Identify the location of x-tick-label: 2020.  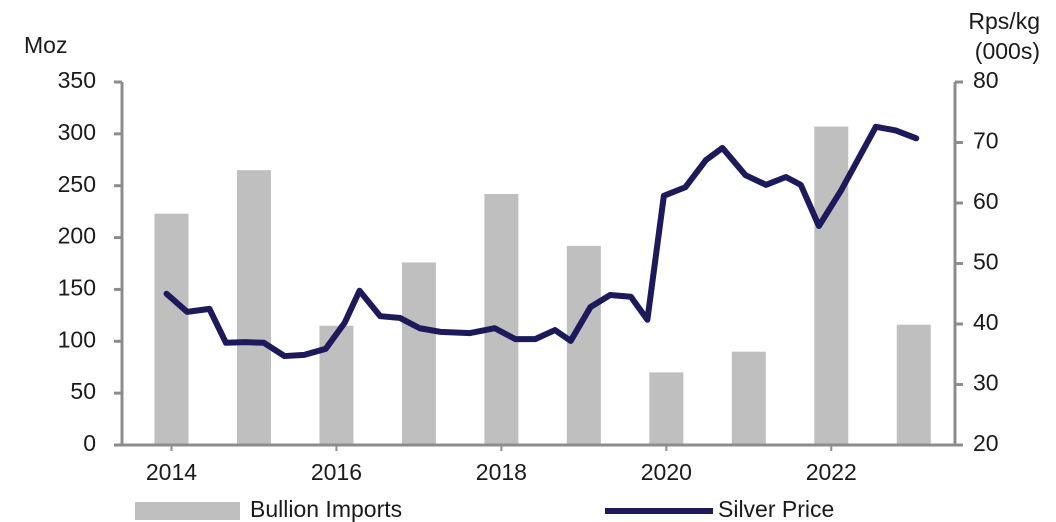
(666, 472).